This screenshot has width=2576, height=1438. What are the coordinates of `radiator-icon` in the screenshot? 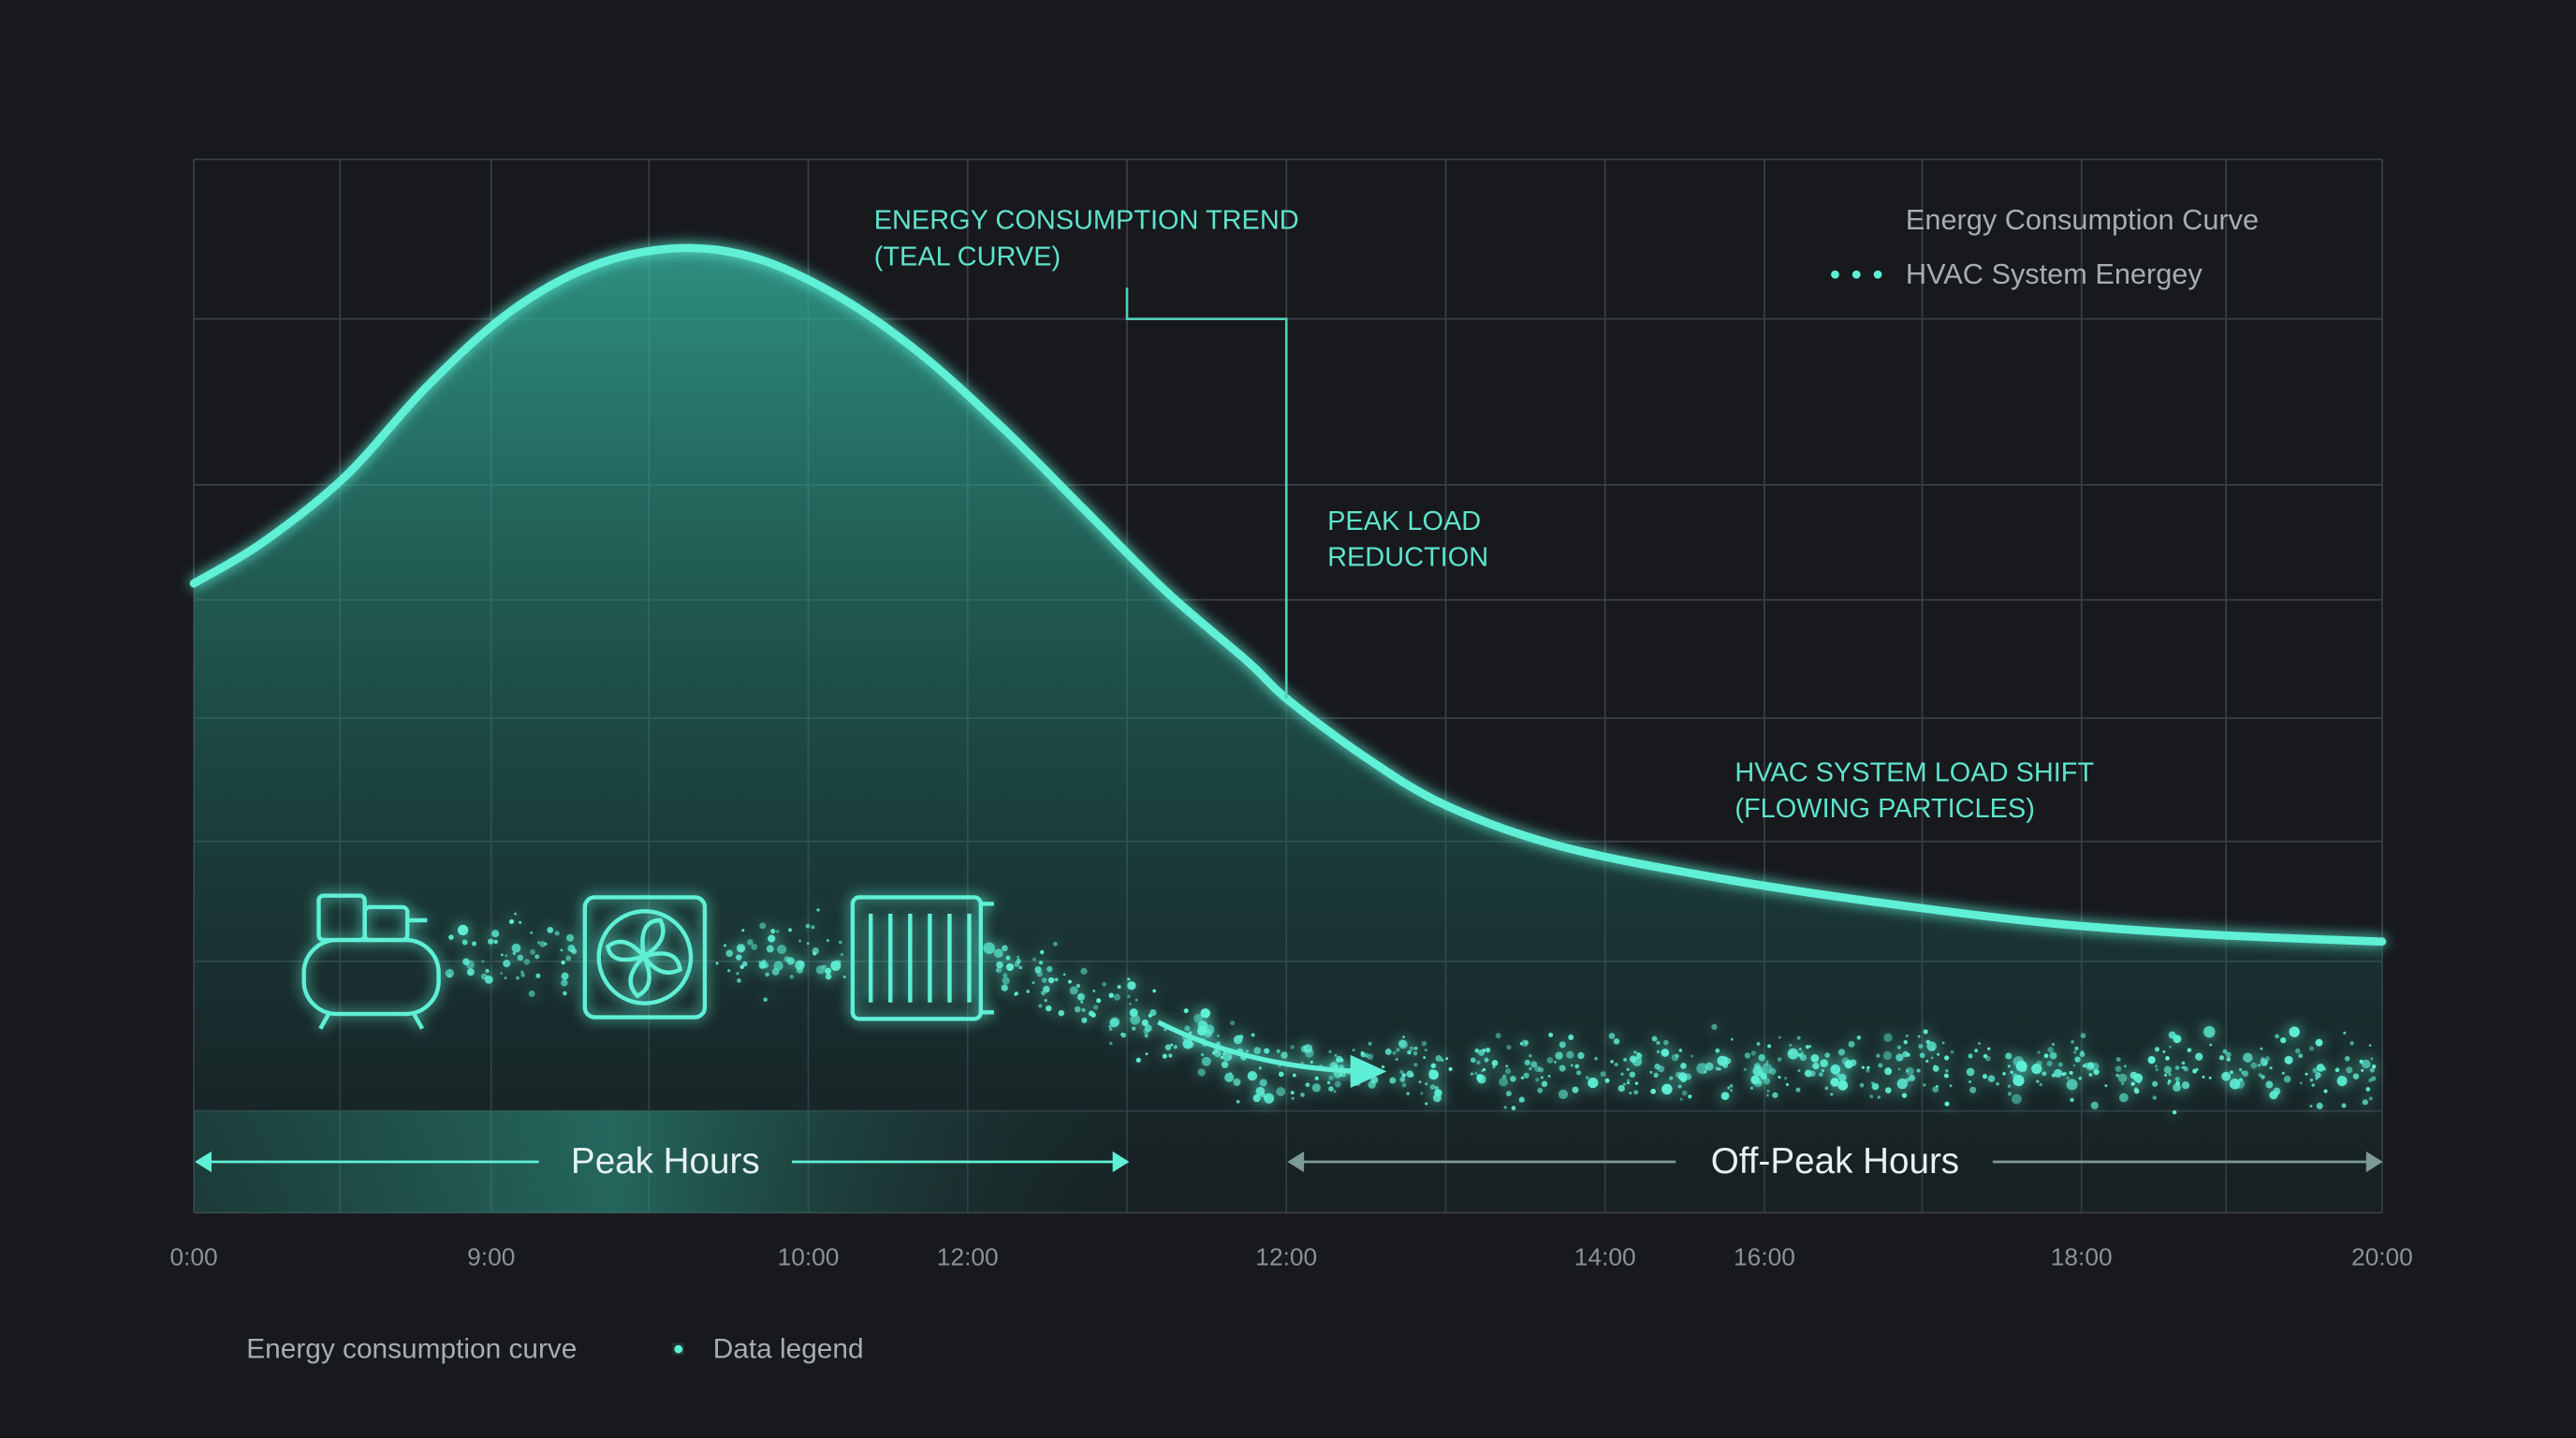 It's located at (931, 958).